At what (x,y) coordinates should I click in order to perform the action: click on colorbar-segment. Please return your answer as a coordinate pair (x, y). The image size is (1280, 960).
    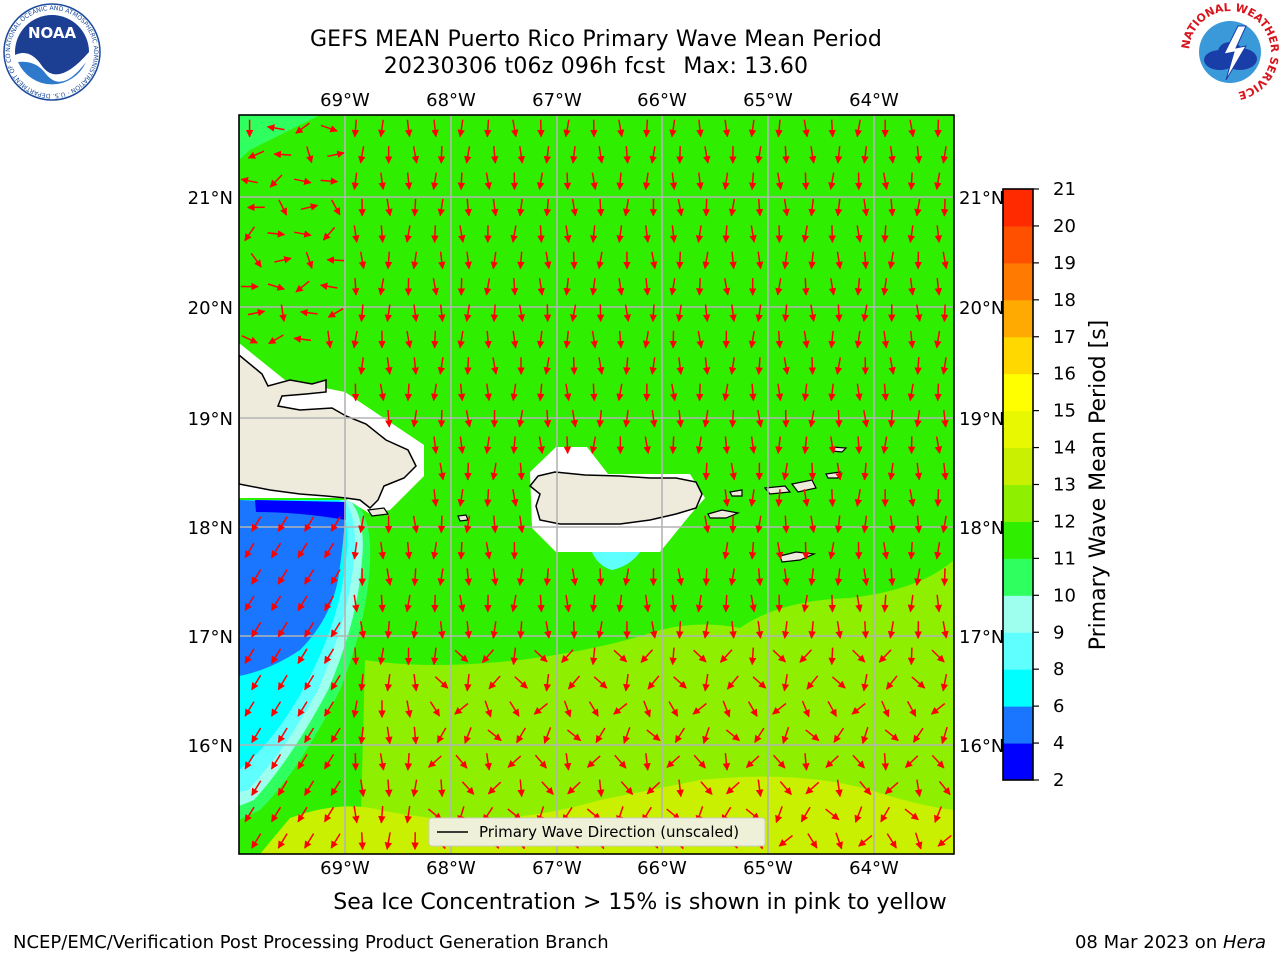
    Looking at the image, I should click on (1018, 688).